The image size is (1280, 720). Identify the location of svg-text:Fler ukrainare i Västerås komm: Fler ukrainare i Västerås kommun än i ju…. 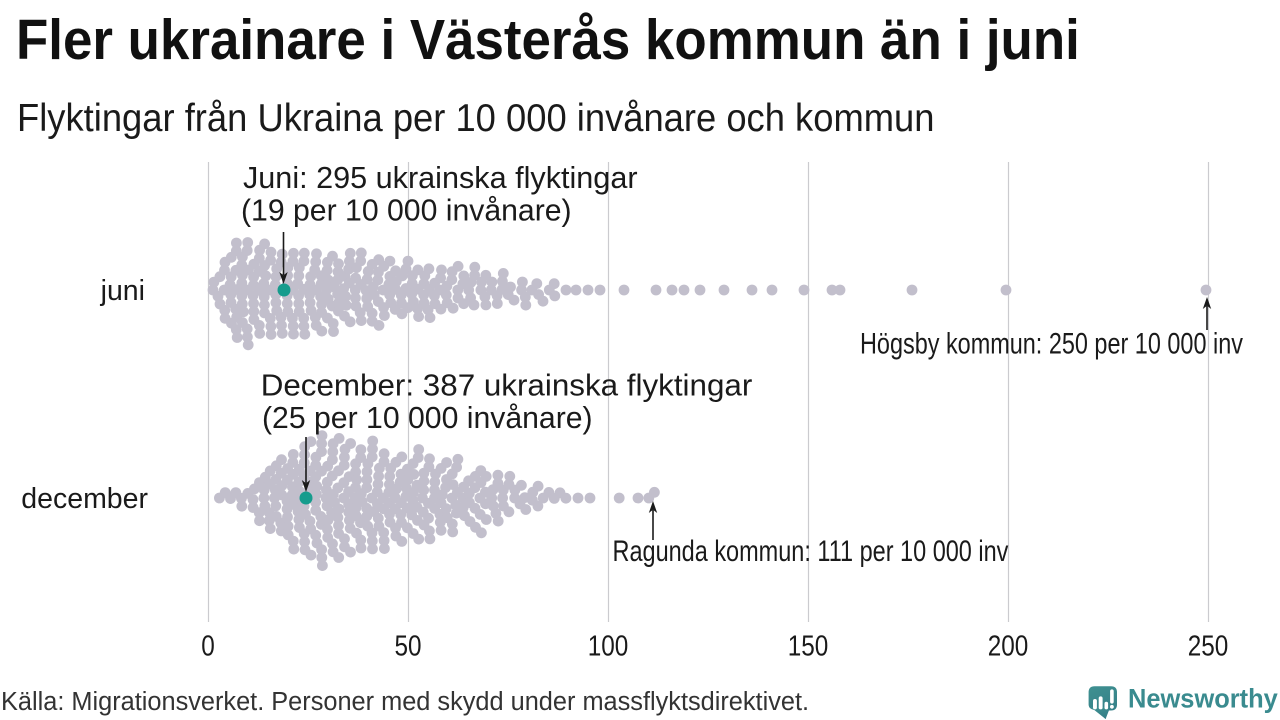
(548, 39).